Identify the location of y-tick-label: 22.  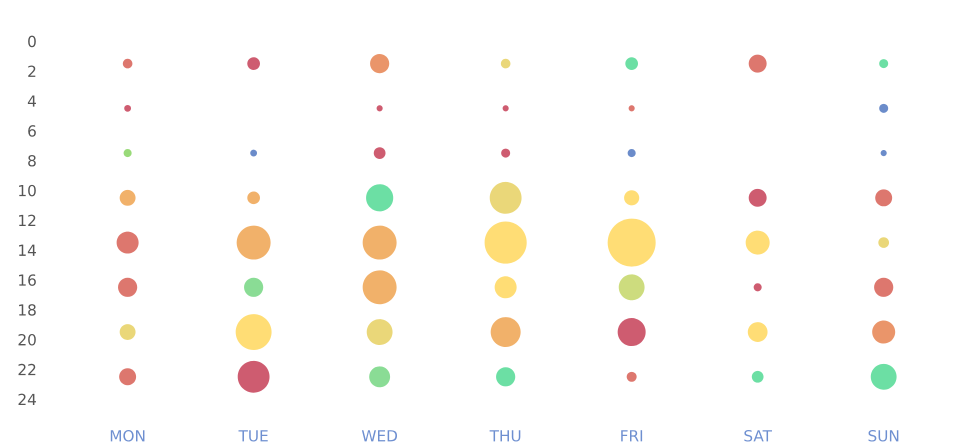
(27, 370).